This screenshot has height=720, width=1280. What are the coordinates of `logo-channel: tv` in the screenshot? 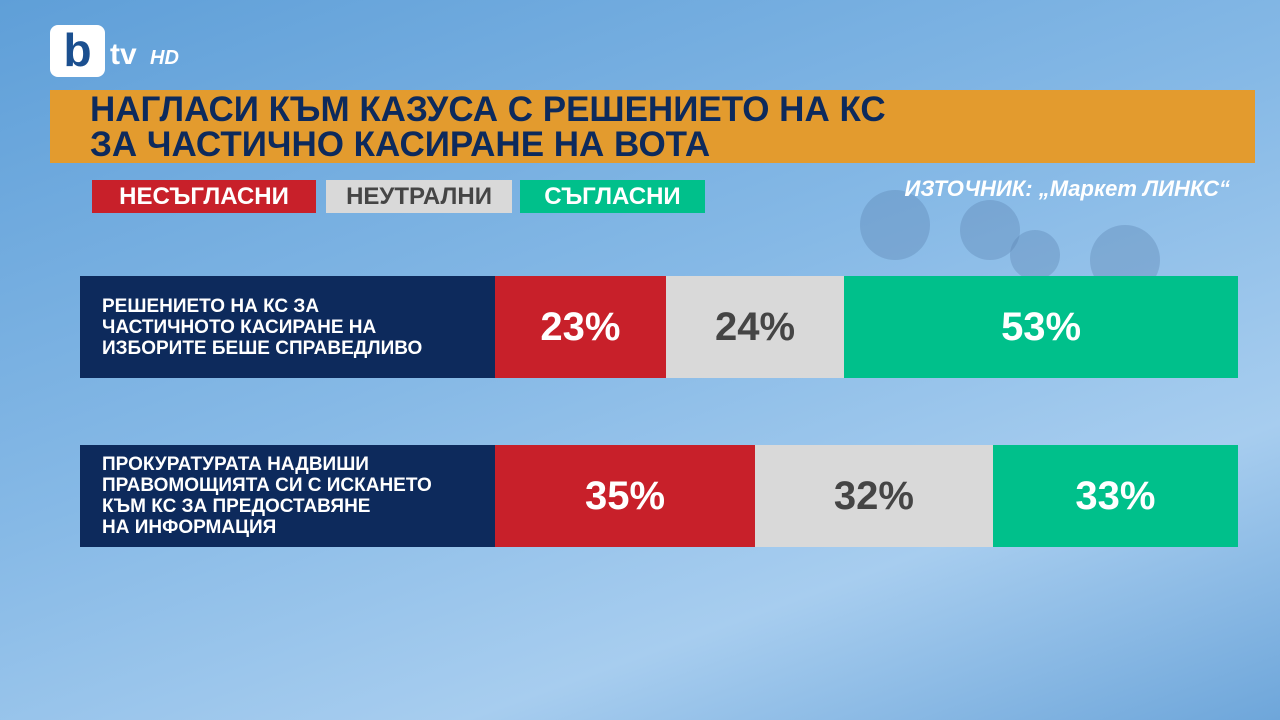 It's located at (123, 54).